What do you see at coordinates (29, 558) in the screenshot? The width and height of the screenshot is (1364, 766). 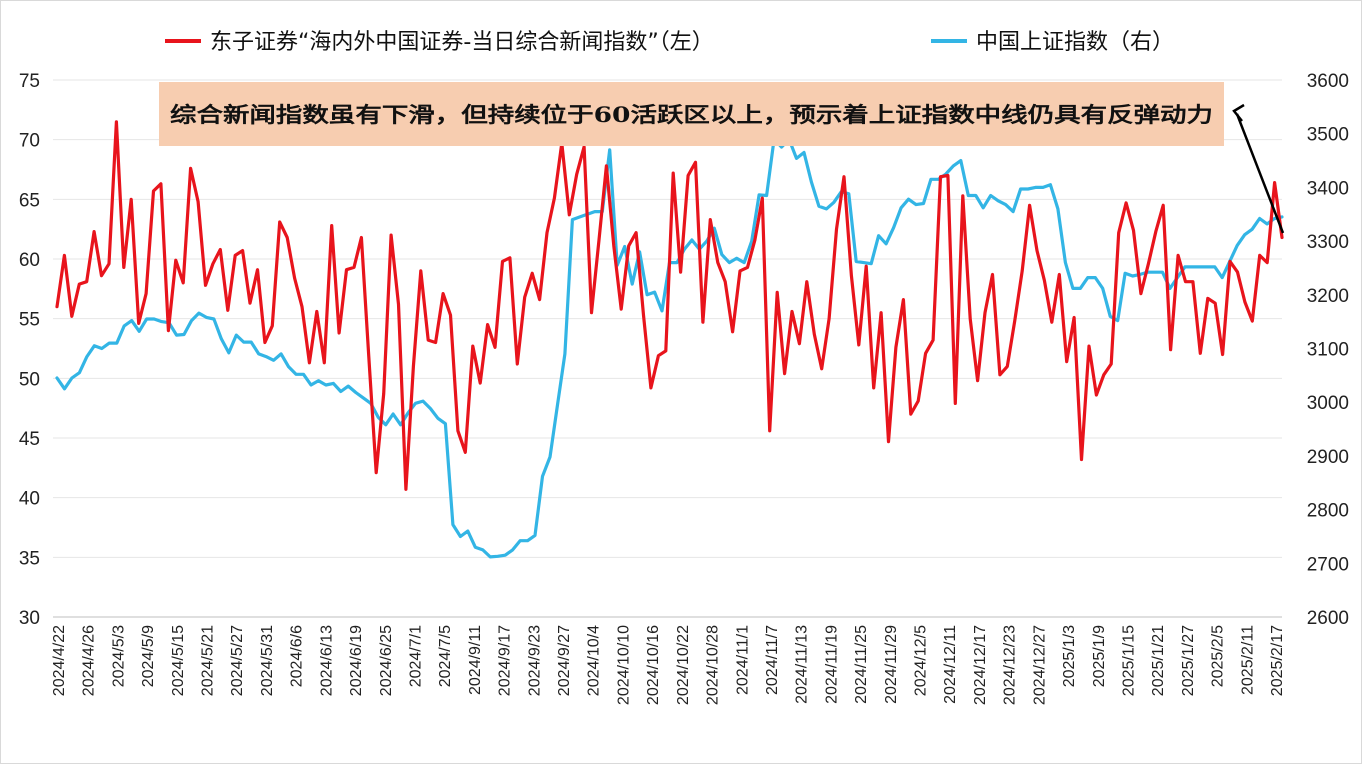 I see `left-tick-label: 35` at bounding box center [29, 558].